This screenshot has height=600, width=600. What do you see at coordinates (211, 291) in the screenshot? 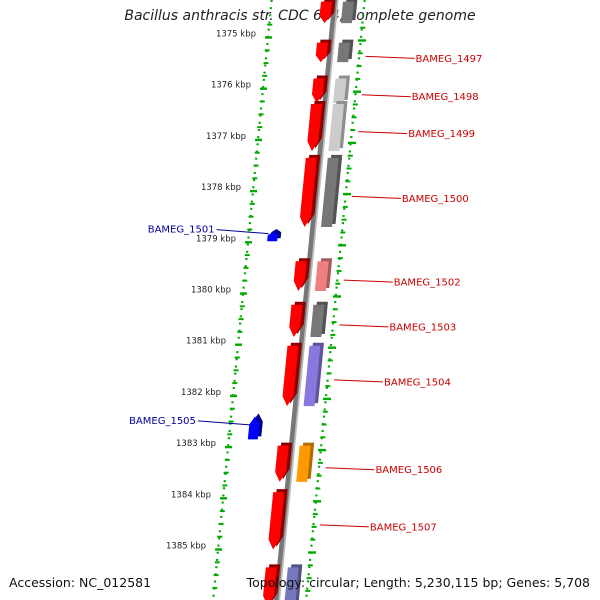
I see `ruler-tick-label: 1380 kbp` at bounding box center [211, 291].